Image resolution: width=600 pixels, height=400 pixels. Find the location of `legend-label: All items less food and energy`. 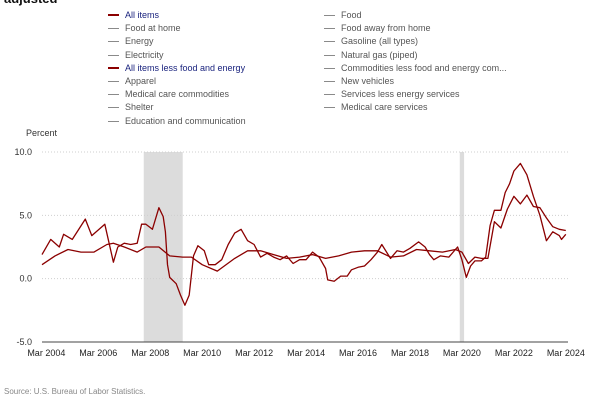

legend-label: All items less food and energy is located at coordinates (185, 67).